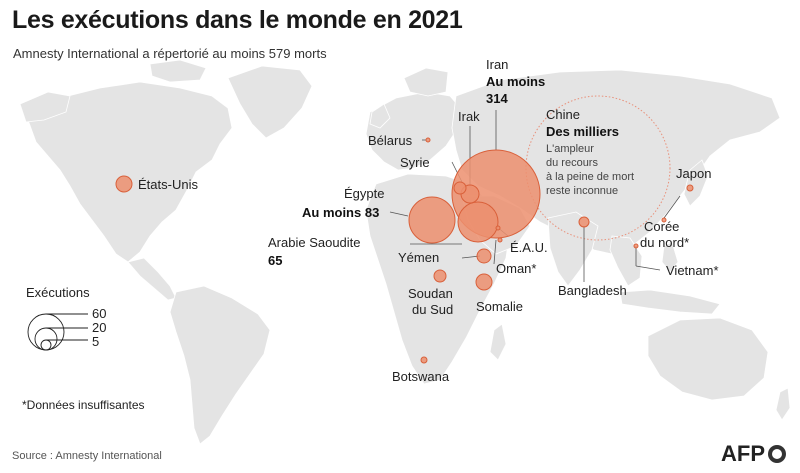 The height and width of the screenshot is (473, 800). I want to click on land-australia, so click(708, 359).